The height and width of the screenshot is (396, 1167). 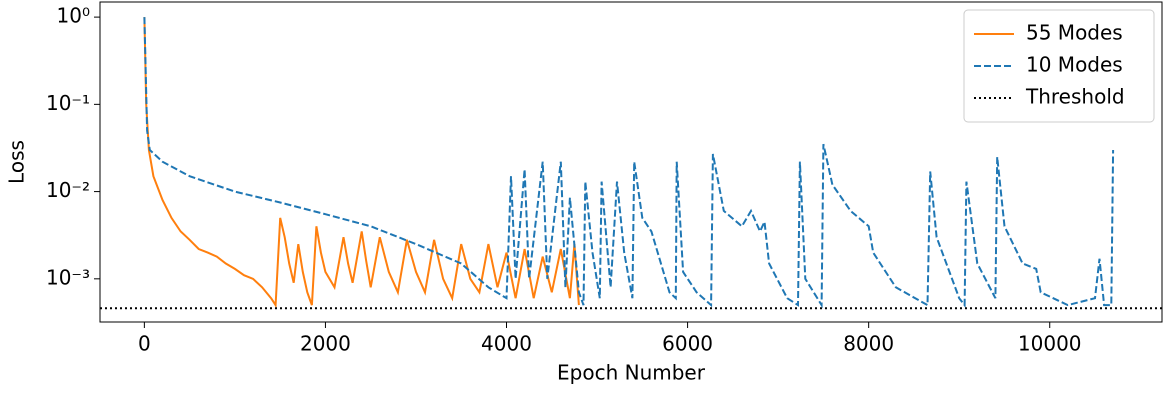 What do you see at coordinates (17, 162) in the screenshot?
I see `y-axis-label: Loss` at bounding box center [17, 162].